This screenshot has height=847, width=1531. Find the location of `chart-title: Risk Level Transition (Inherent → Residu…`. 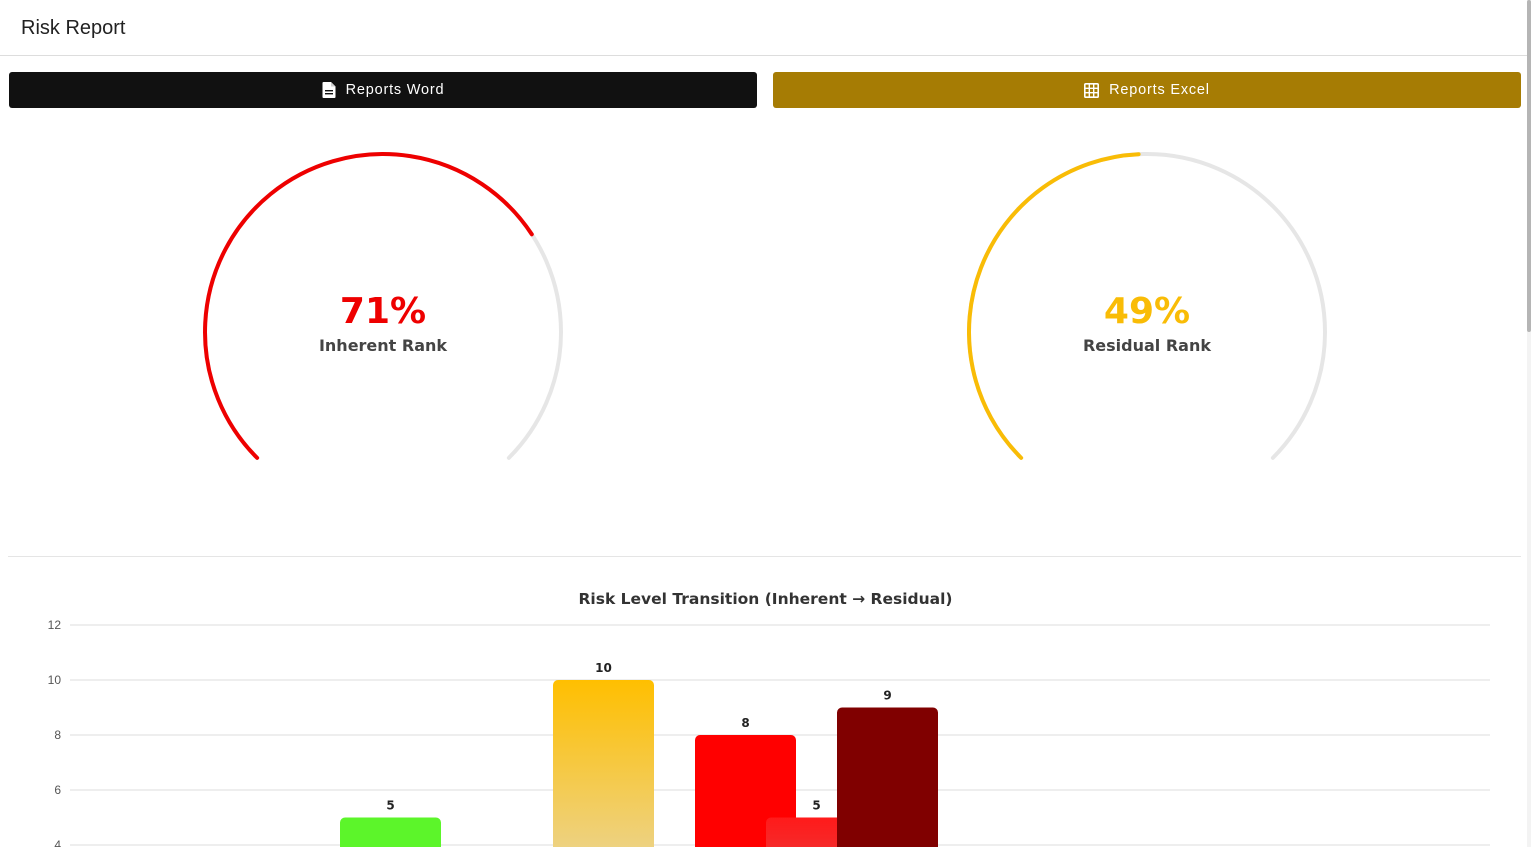

chart-title: Risk Level Transition (Inherent → Residu… is located at coordinates (765, 599).